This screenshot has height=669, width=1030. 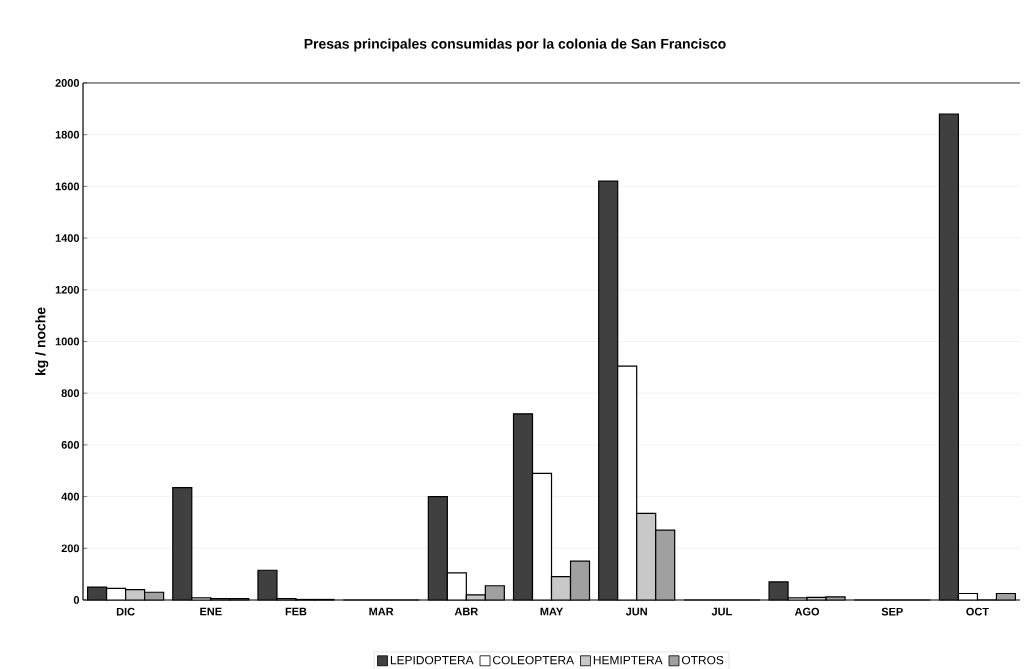 I want to click on x-tick-label: JUL, so click(x=721, y=611).